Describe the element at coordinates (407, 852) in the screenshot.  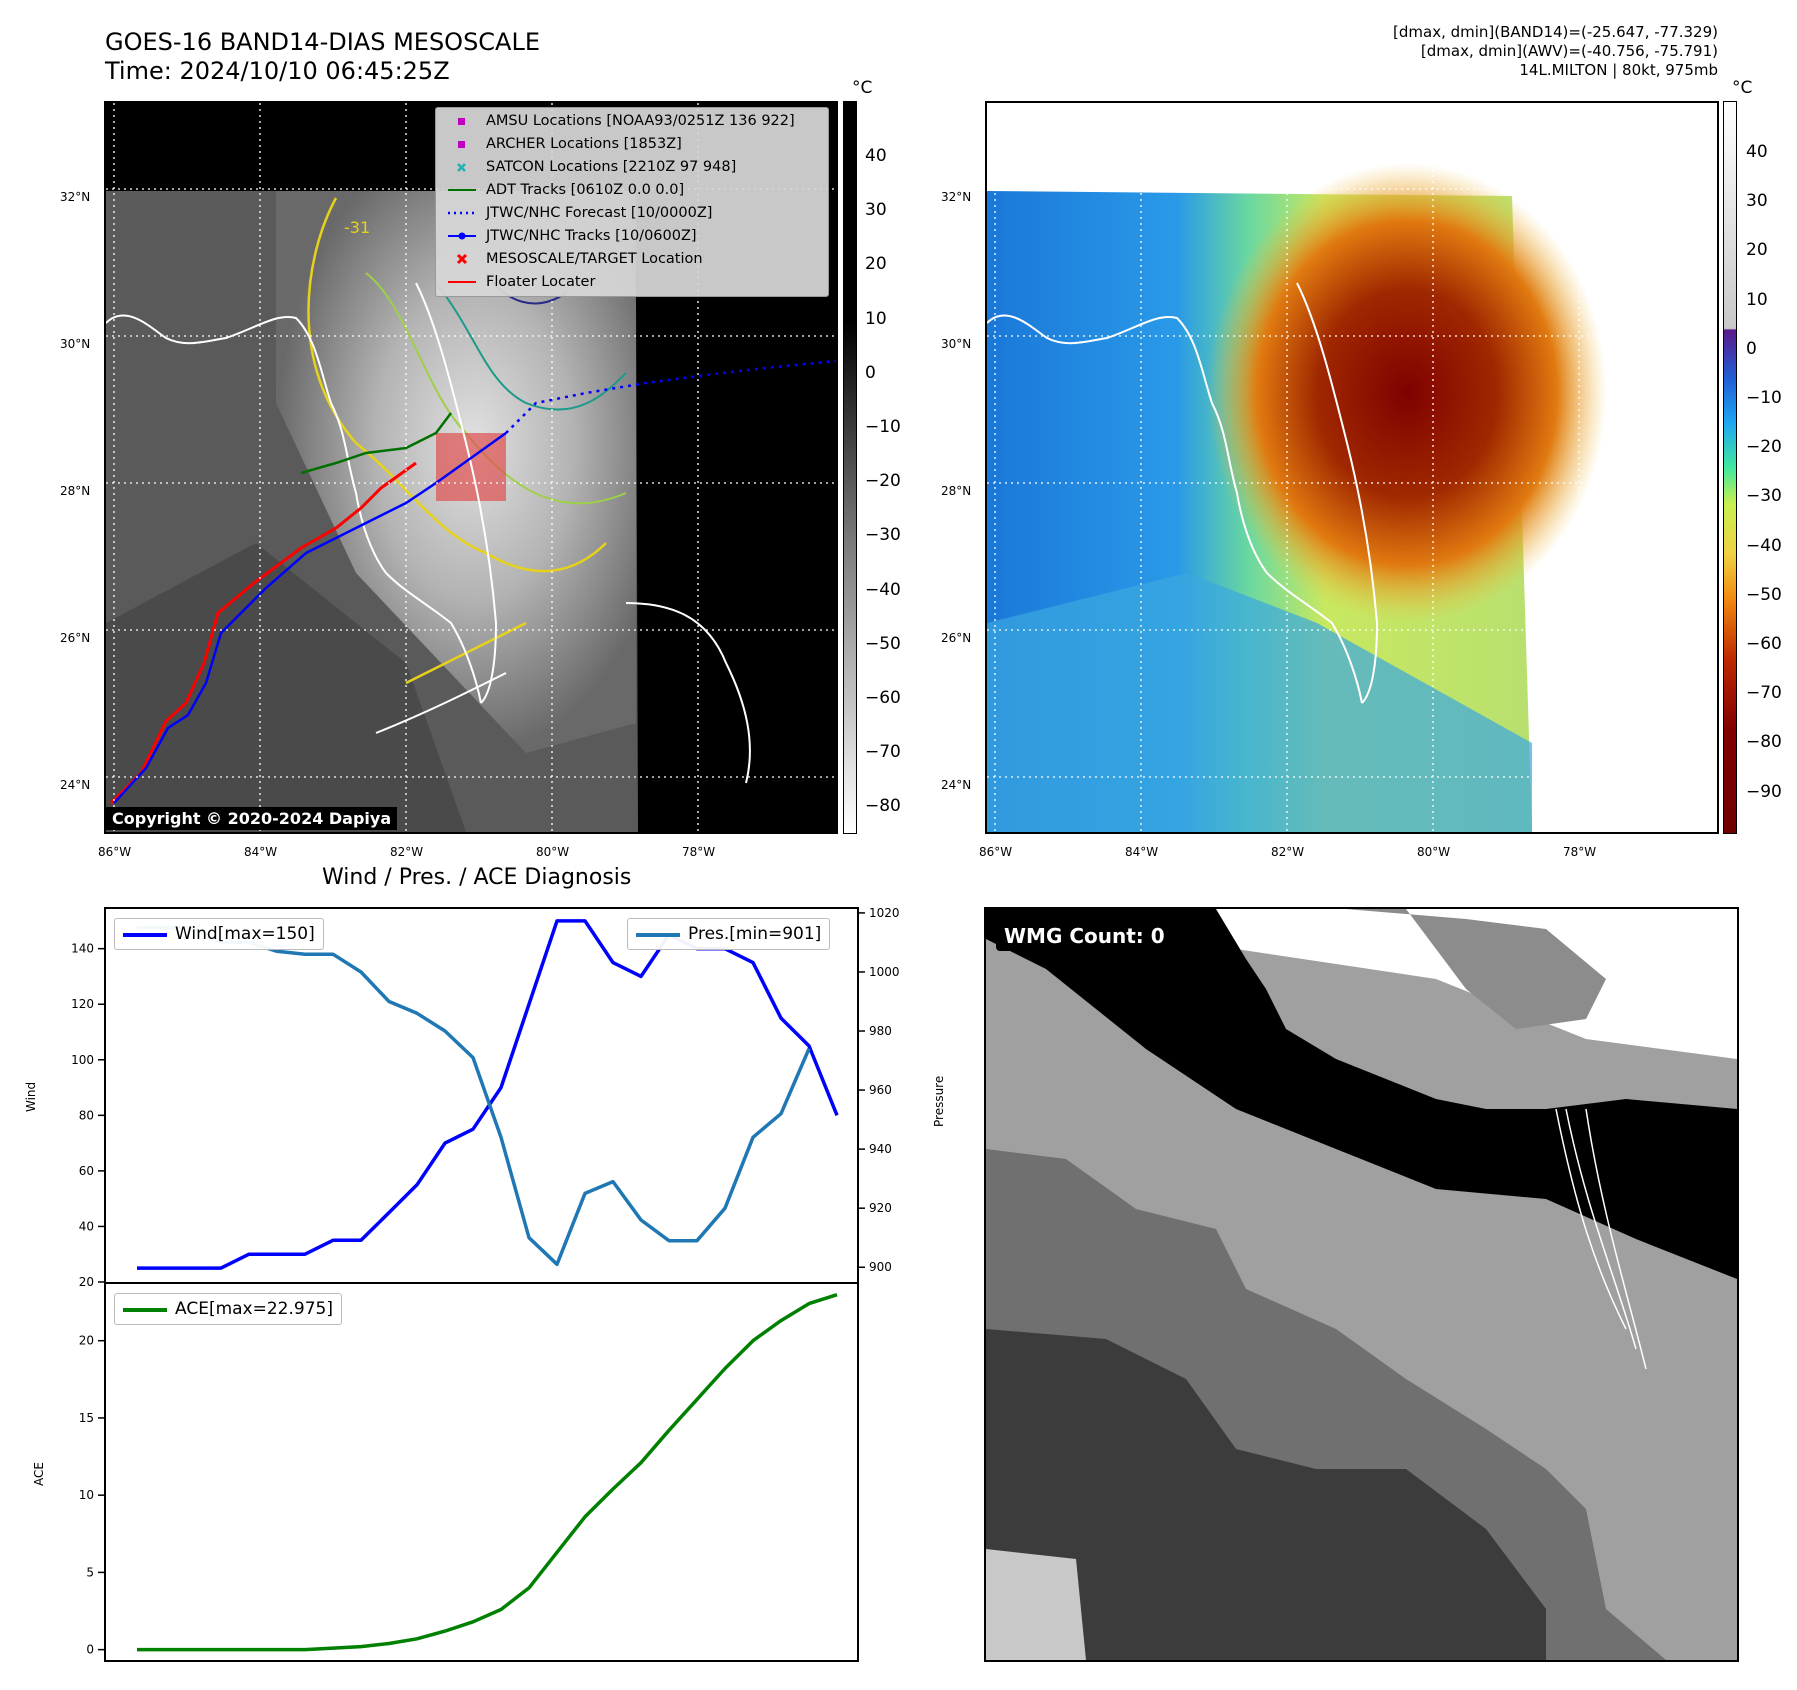
I see `lon-label-82: 82°W` at that location.